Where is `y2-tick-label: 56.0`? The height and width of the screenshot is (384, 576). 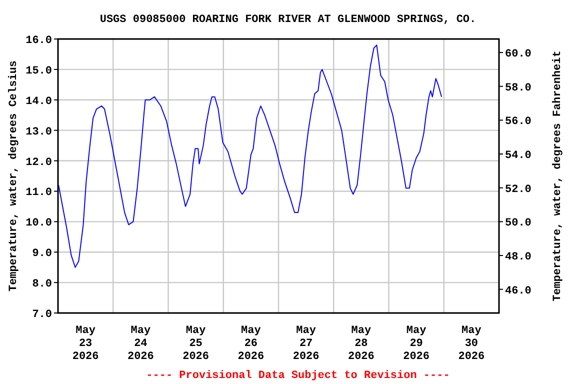 y2-tick-label: 56.0 is located at coordinates (518, 122).